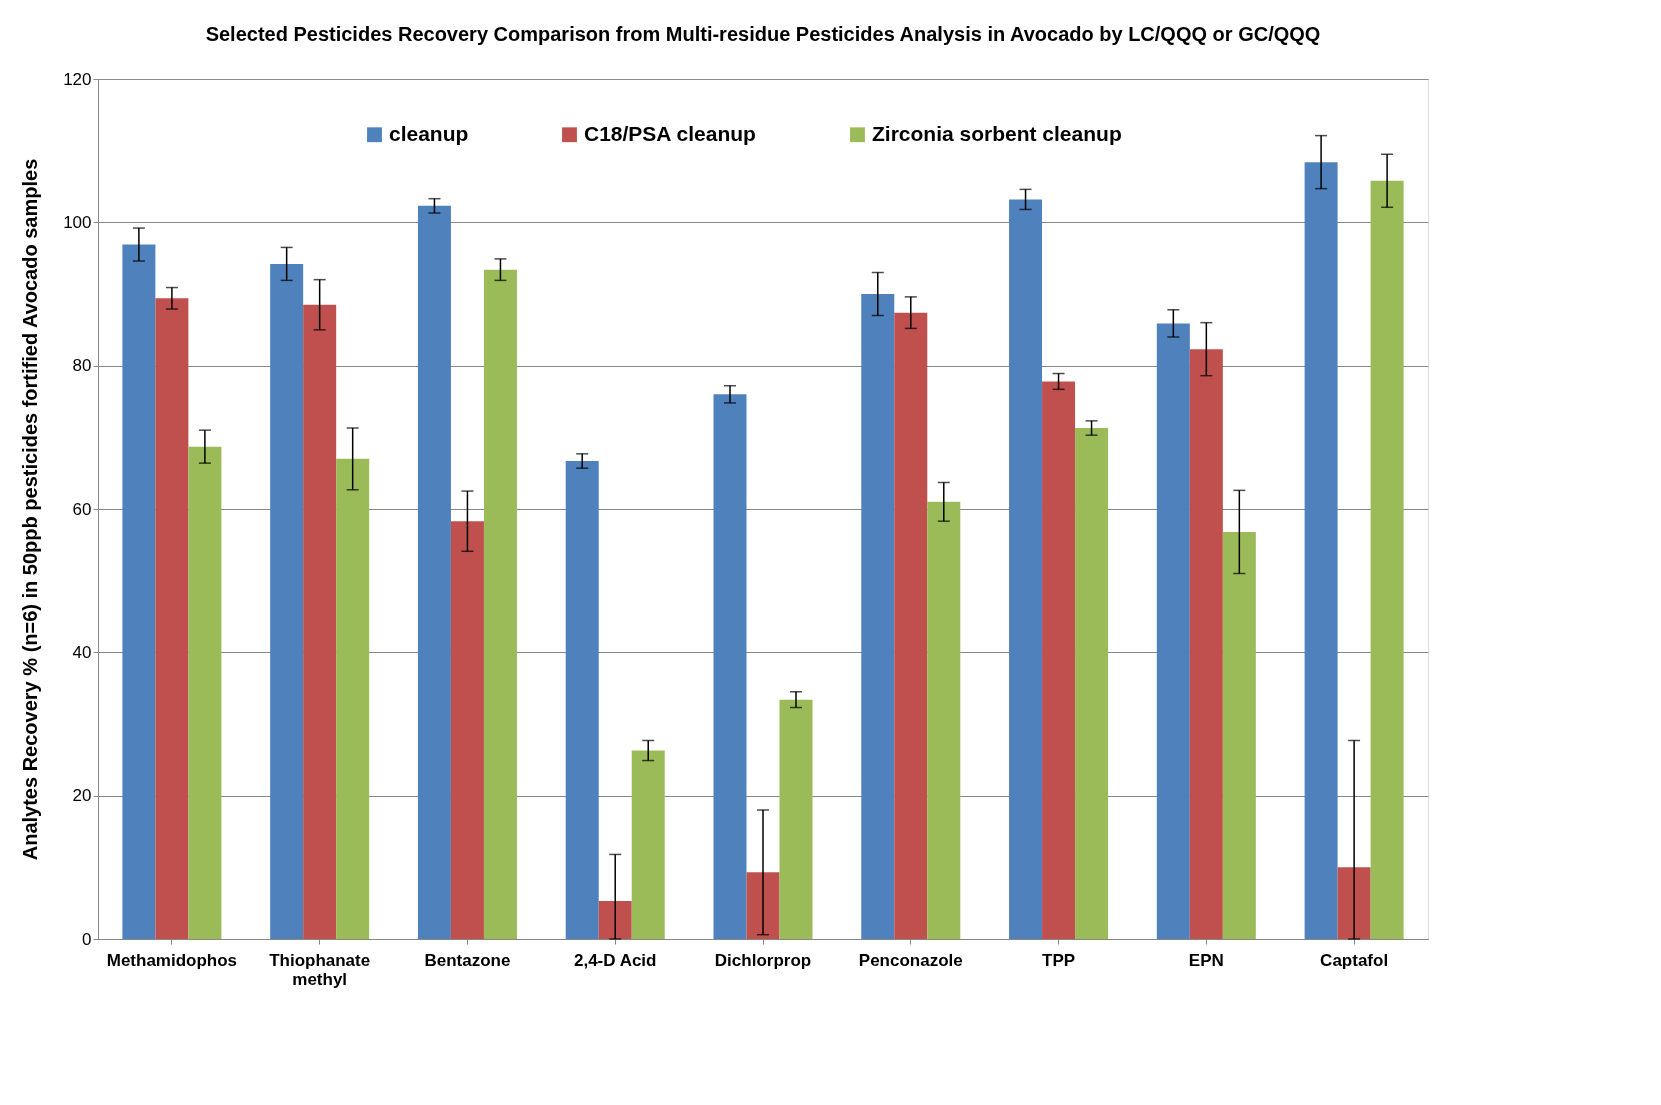 The height and width of the screenshot is (1105, 1661). Describe the element at coordinates (82, 509) in the screenshot. I see `y-tick-label: 60` at that location.